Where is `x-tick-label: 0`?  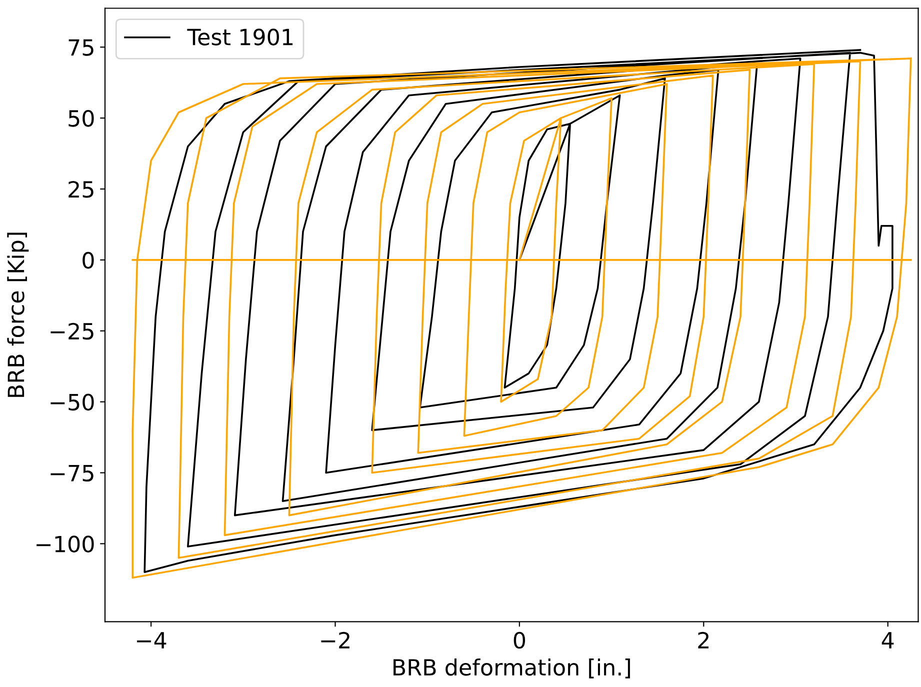 x-tick-label: 0 is located at coordinates (520, 640).